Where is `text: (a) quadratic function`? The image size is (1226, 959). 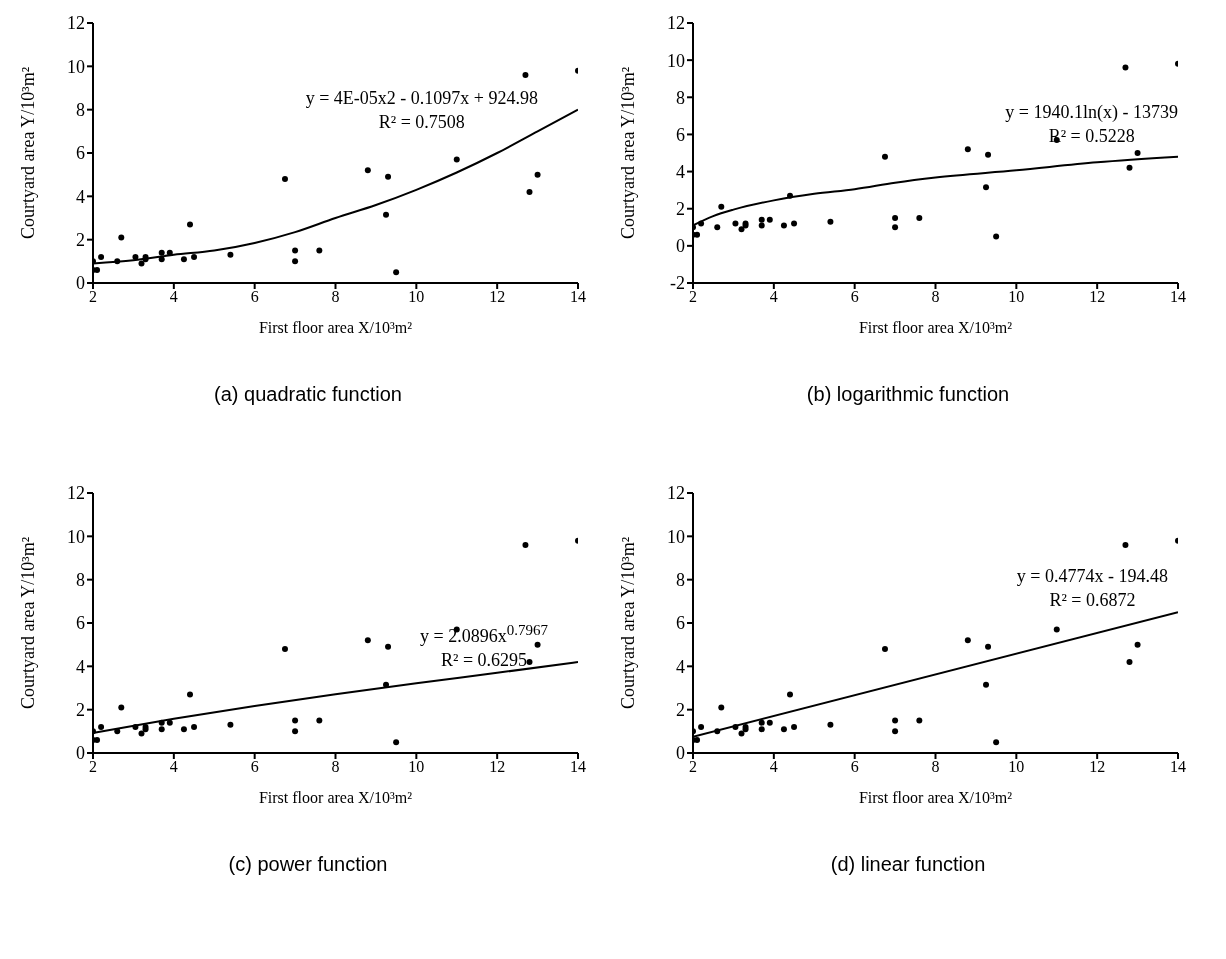 text: (a) quadratic function is located at coordinates (308, 394).